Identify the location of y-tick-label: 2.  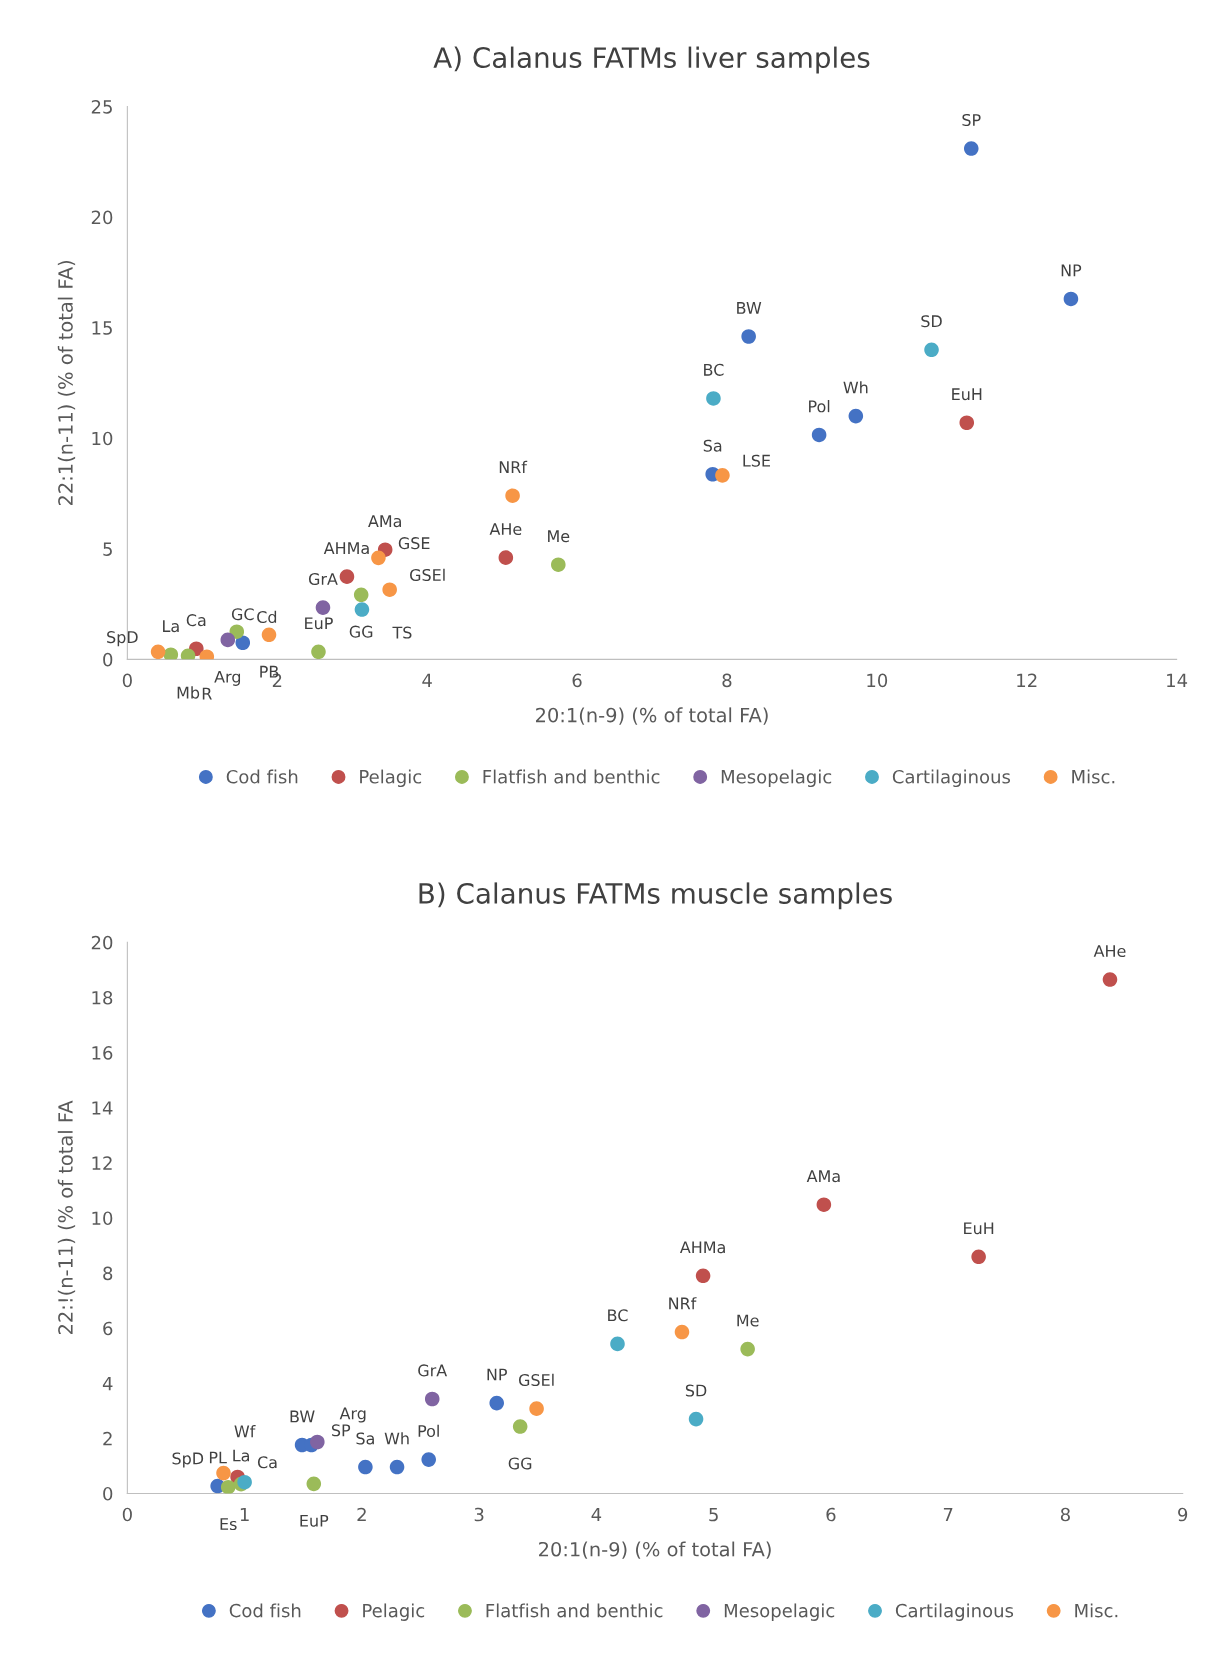
(107, 1438).